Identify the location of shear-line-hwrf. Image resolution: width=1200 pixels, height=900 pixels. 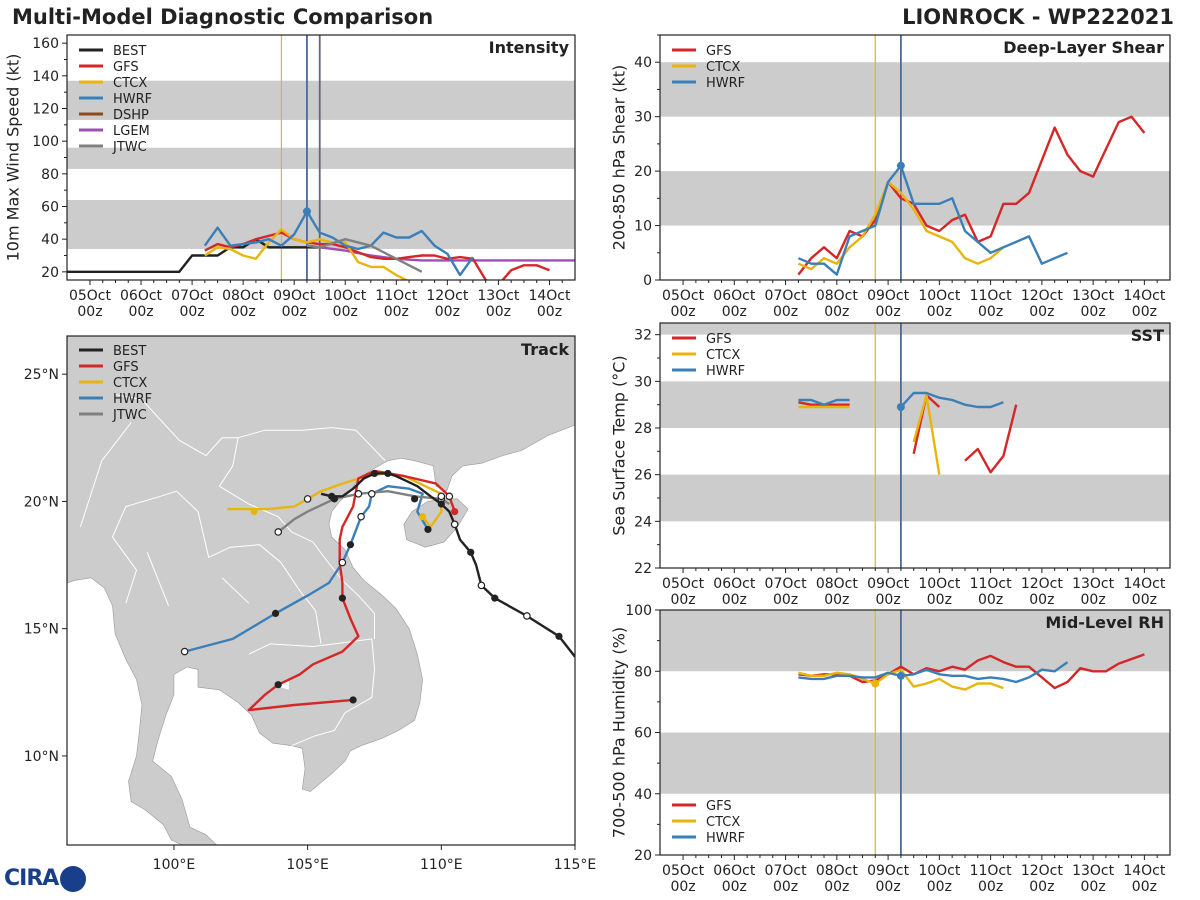
(932, 220).